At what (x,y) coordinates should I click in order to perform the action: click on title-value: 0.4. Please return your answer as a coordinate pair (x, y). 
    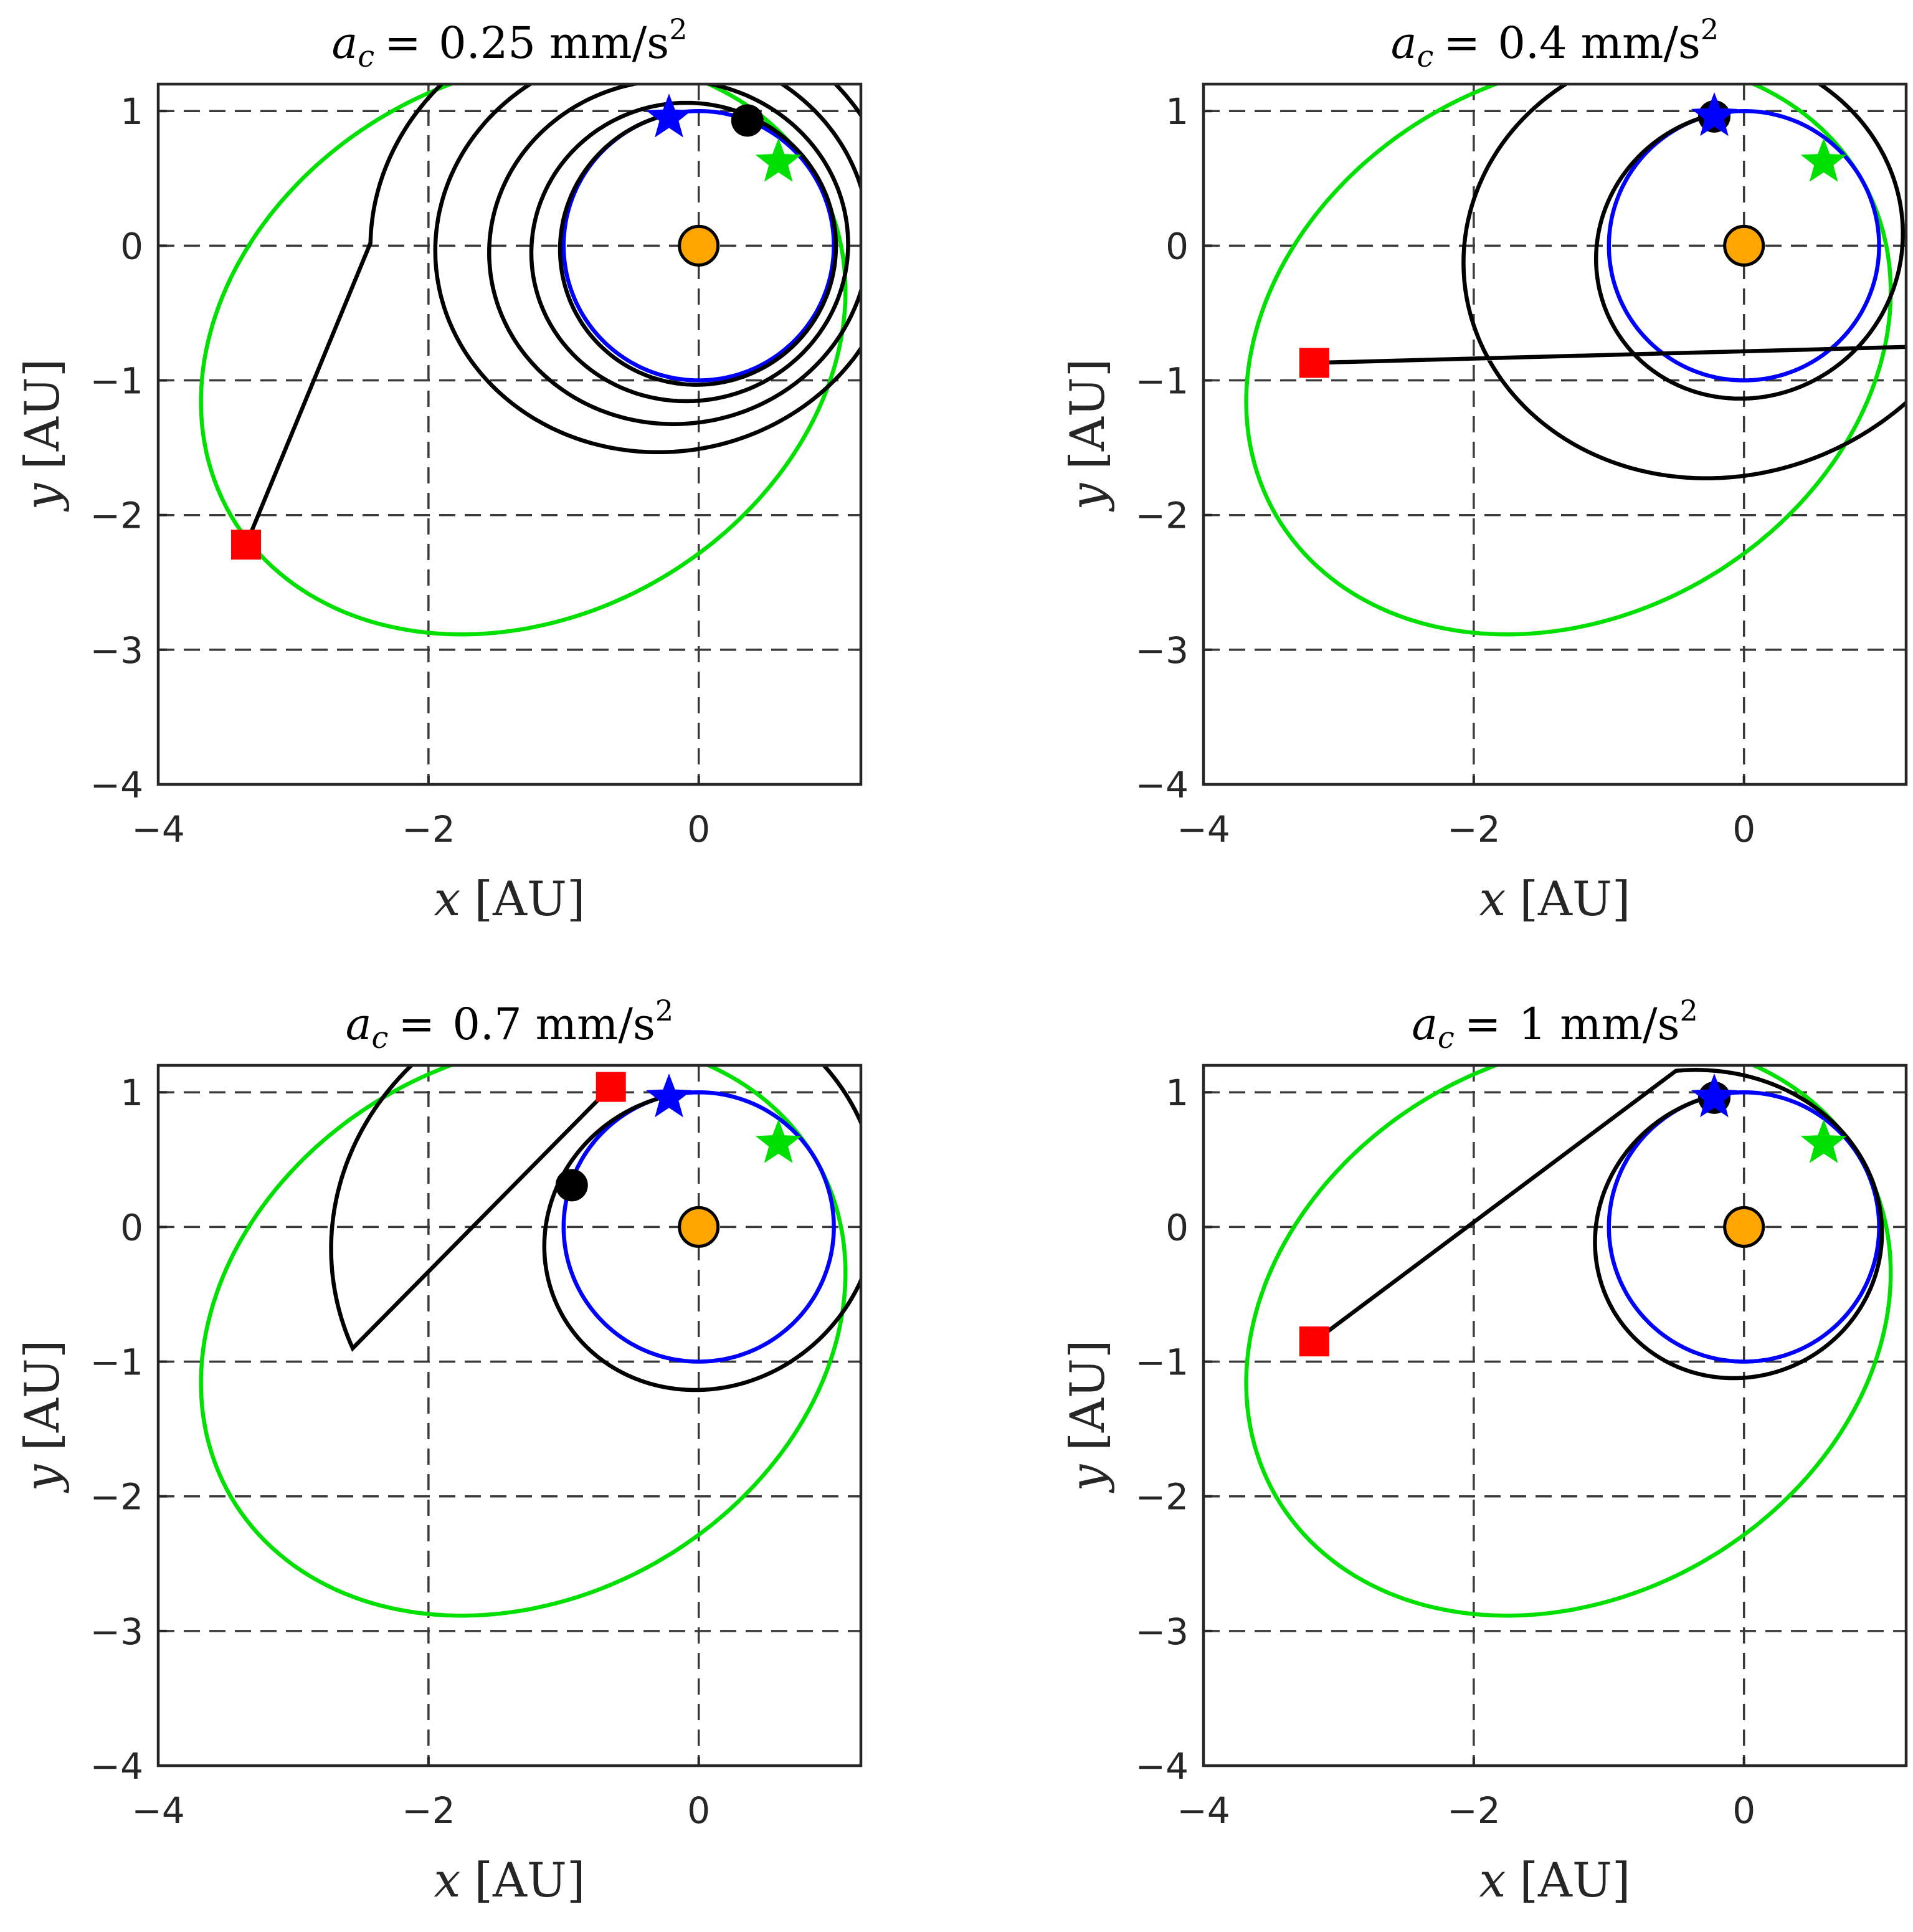
    Looking at the image, I should click on (1533, 43).